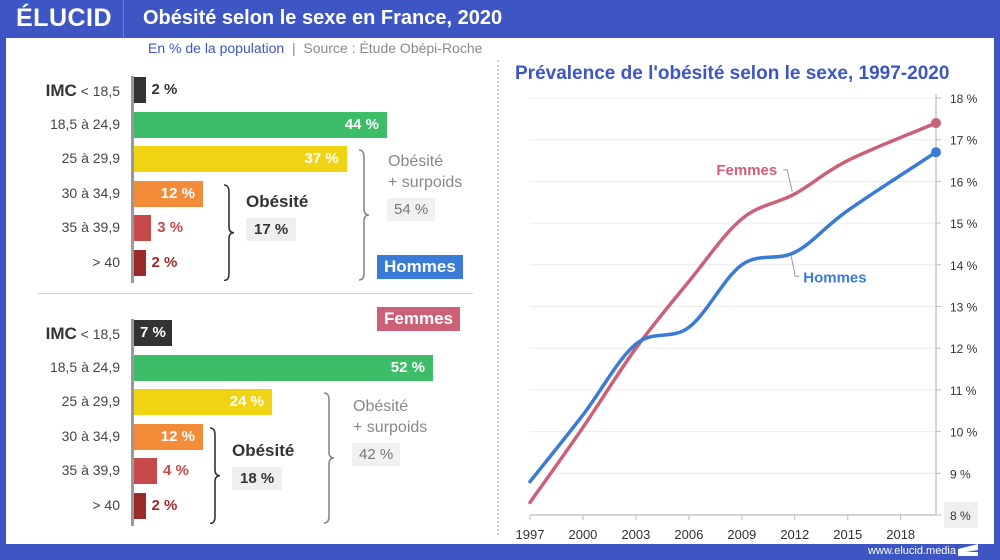  Describe the element at coordinates (788, 181) in the screenshot. I see `femmes-leader-line` at that location.